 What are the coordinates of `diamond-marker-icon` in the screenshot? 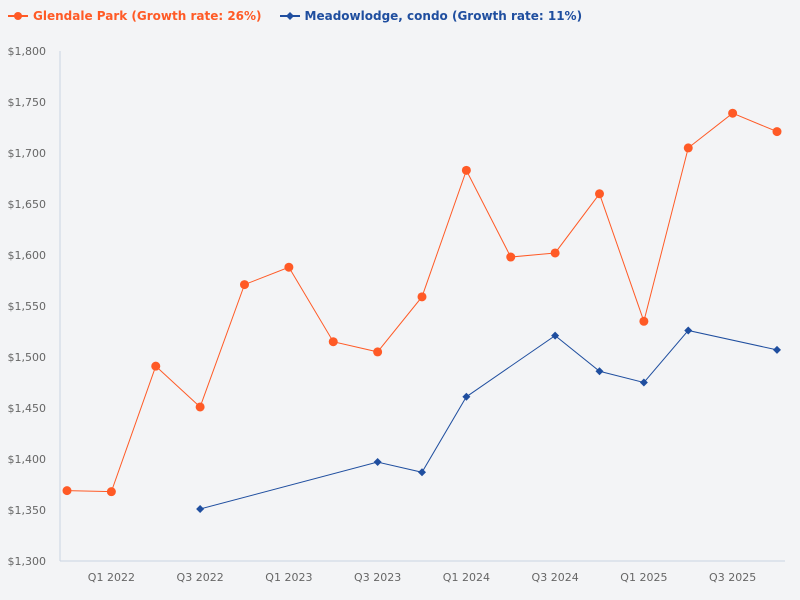 It's located at (289, 16).